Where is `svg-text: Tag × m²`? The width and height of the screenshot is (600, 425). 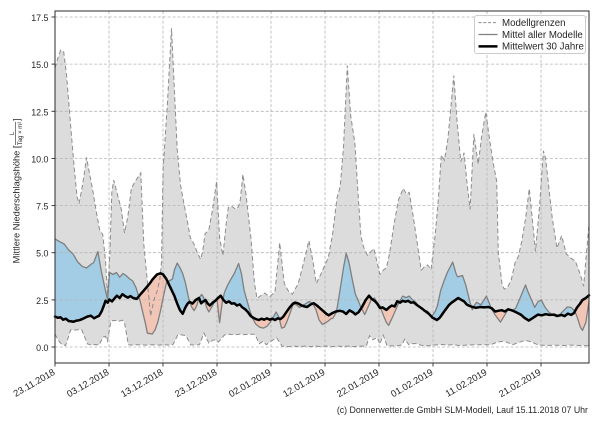
svg-text: Tag × m² is located at coordinates (21, 134).